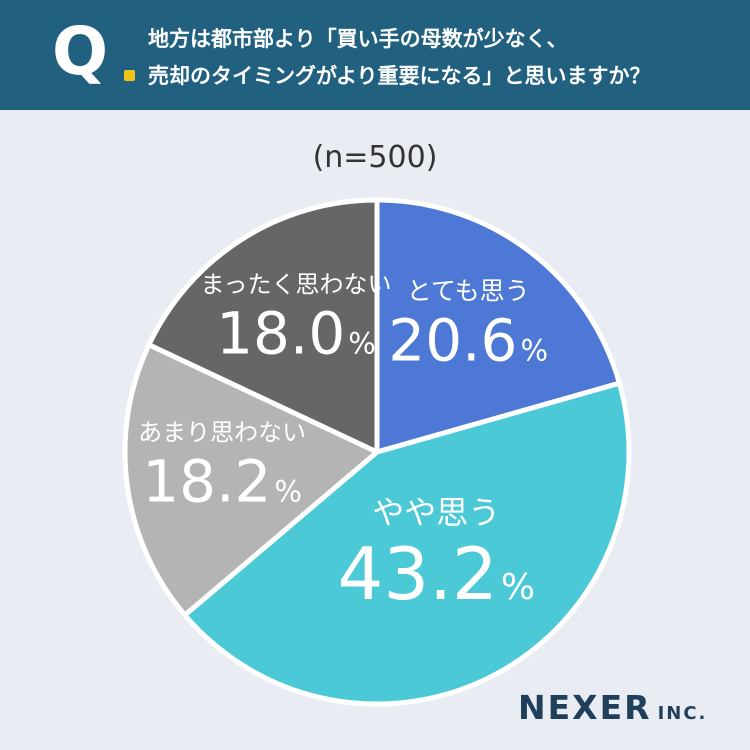 This screenshot has width=750, height=750. What do you see at coordinates (468, 290) in the screenshot?
I see `slice-totemo-omou-label: とても思う` at bounding box center [468, 290].